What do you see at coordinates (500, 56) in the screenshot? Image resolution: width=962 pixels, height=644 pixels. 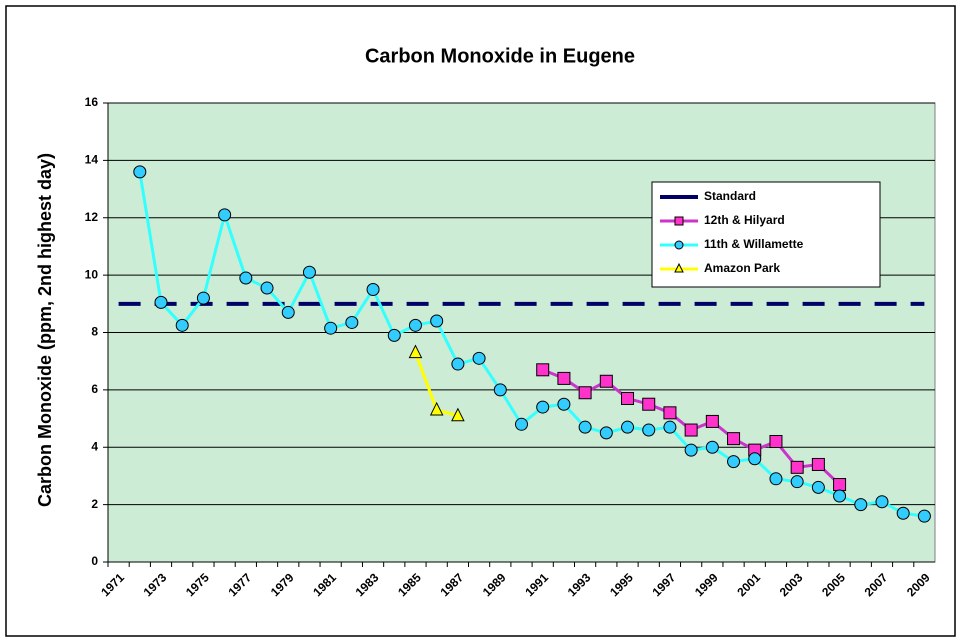 I see `chart-title: Carbon Monoxide in Eugene` at bounding box center [500, 56].